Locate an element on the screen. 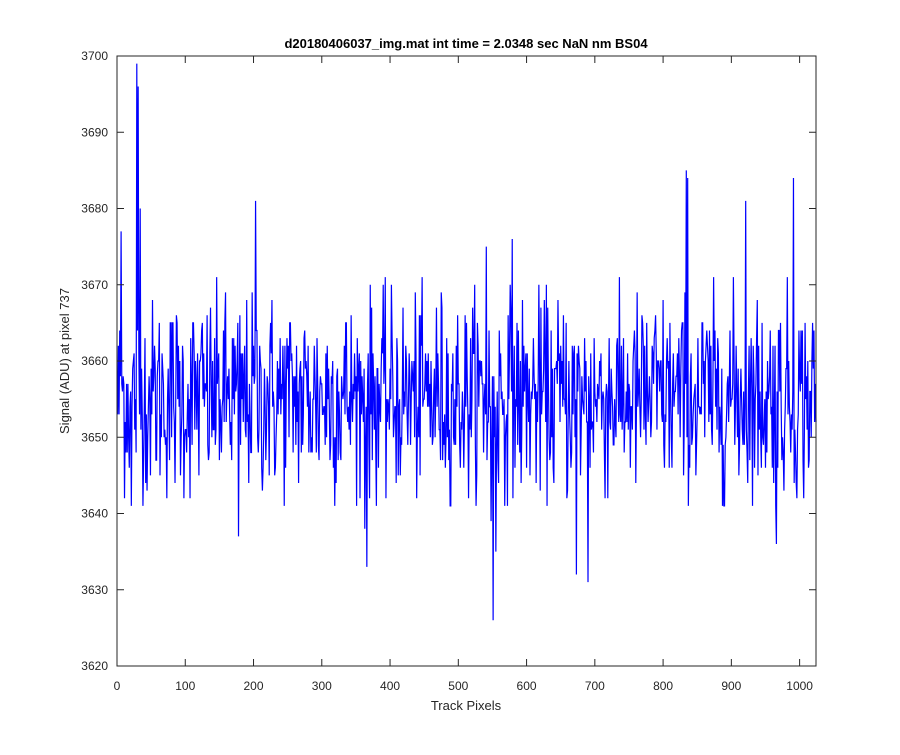 This screenshot has height=755, width=900. x-tick-label: 0 is located at coordinates (117, 686).